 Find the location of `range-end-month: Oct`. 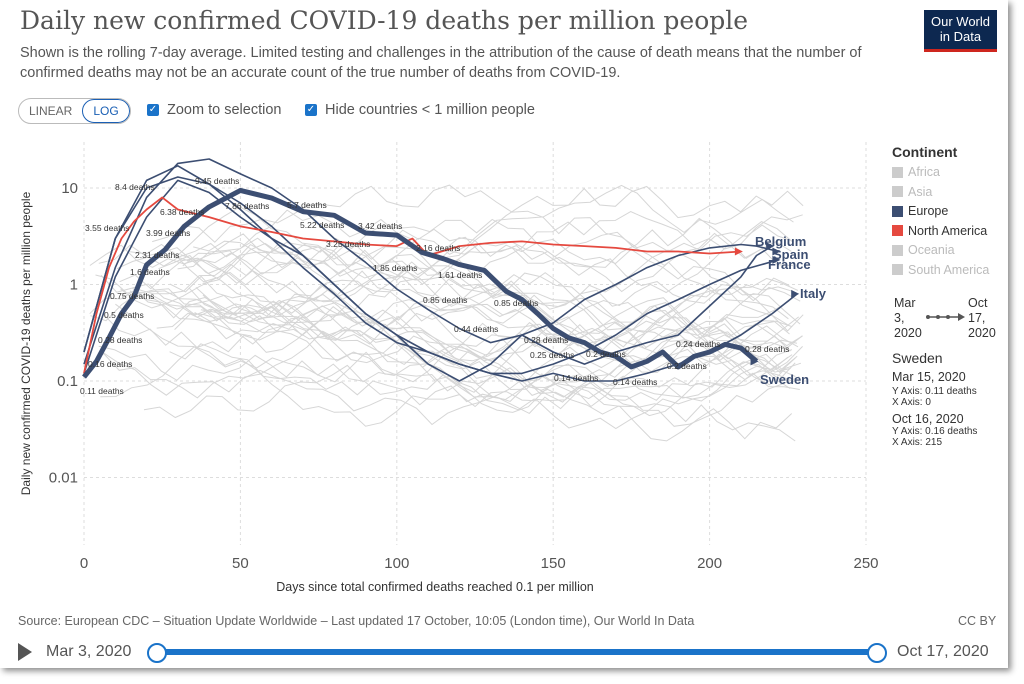

range-end-month: Oct is located at coordinates (978, 303).